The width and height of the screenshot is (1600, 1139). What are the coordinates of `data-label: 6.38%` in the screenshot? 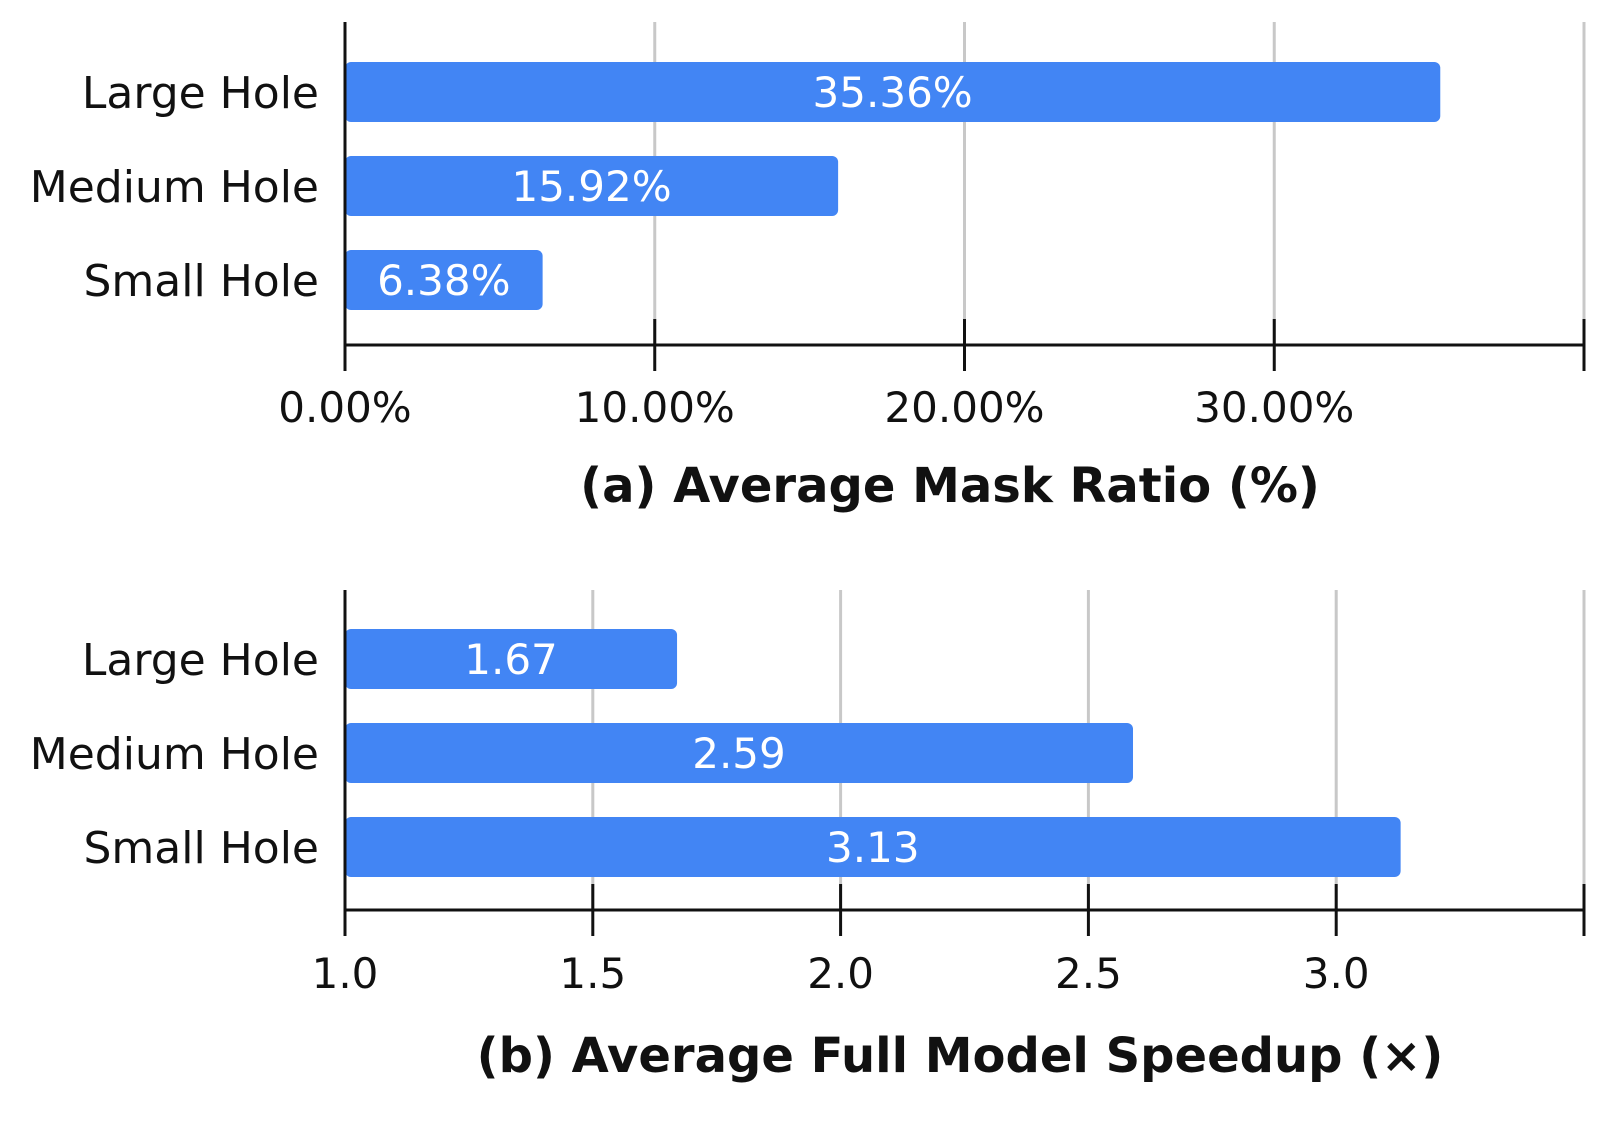 It's located at (443, 280).